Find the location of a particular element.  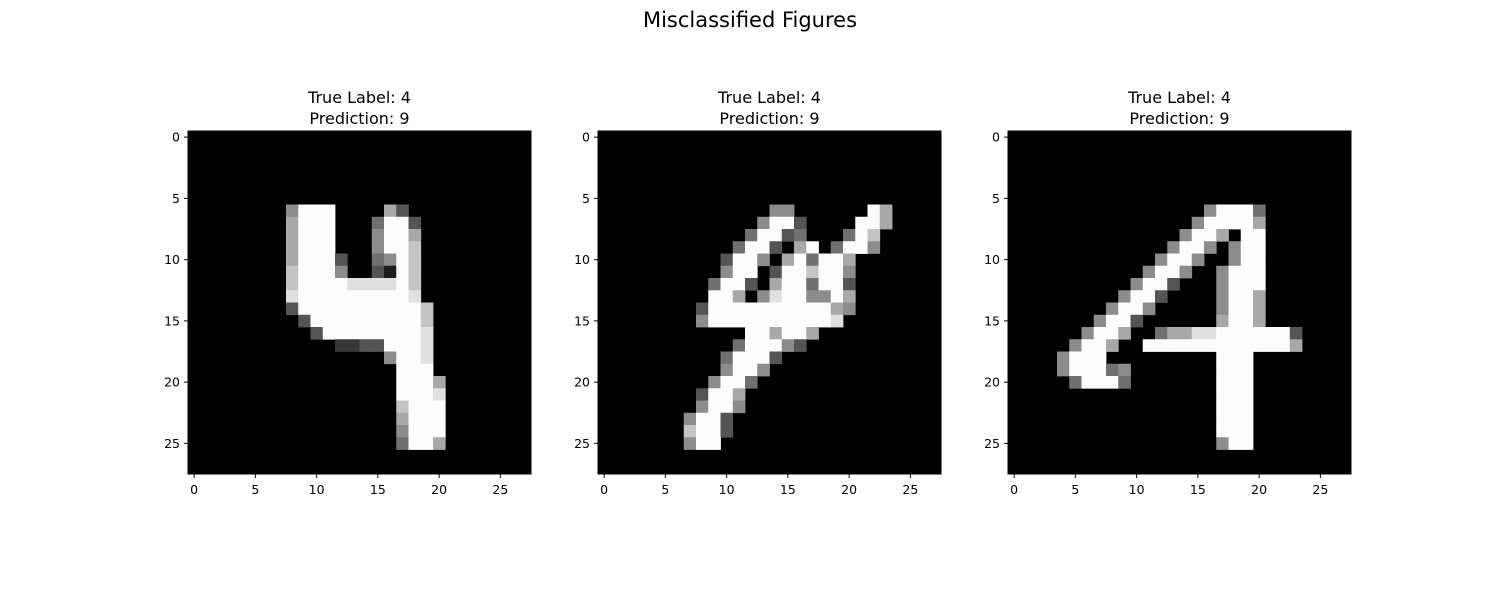

y-tick-label: 0 is located at coordinates (586, 137).